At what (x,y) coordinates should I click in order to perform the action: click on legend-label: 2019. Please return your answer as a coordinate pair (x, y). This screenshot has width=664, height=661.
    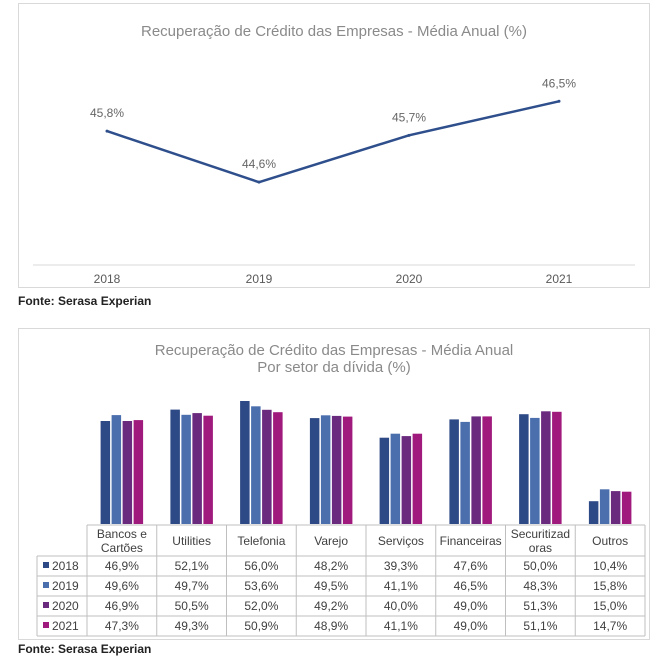
    Looking at the image, I should click on (65, 586).